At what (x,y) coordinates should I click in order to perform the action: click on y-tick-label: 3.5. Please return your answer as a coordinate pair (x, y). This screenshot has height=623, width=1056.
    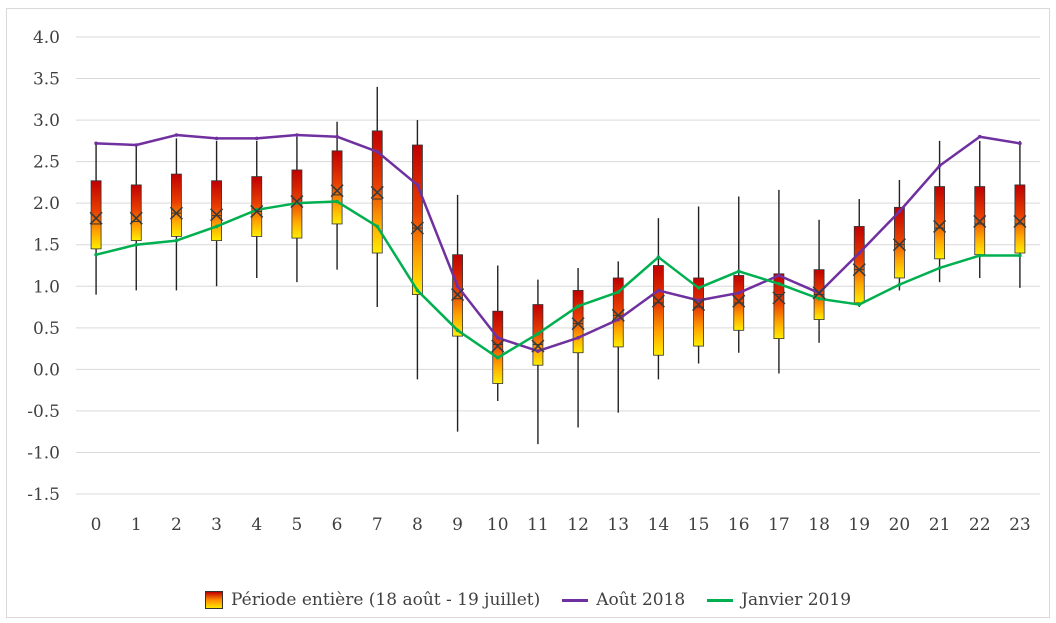
    Looking at the image, I should click on (46, 80).